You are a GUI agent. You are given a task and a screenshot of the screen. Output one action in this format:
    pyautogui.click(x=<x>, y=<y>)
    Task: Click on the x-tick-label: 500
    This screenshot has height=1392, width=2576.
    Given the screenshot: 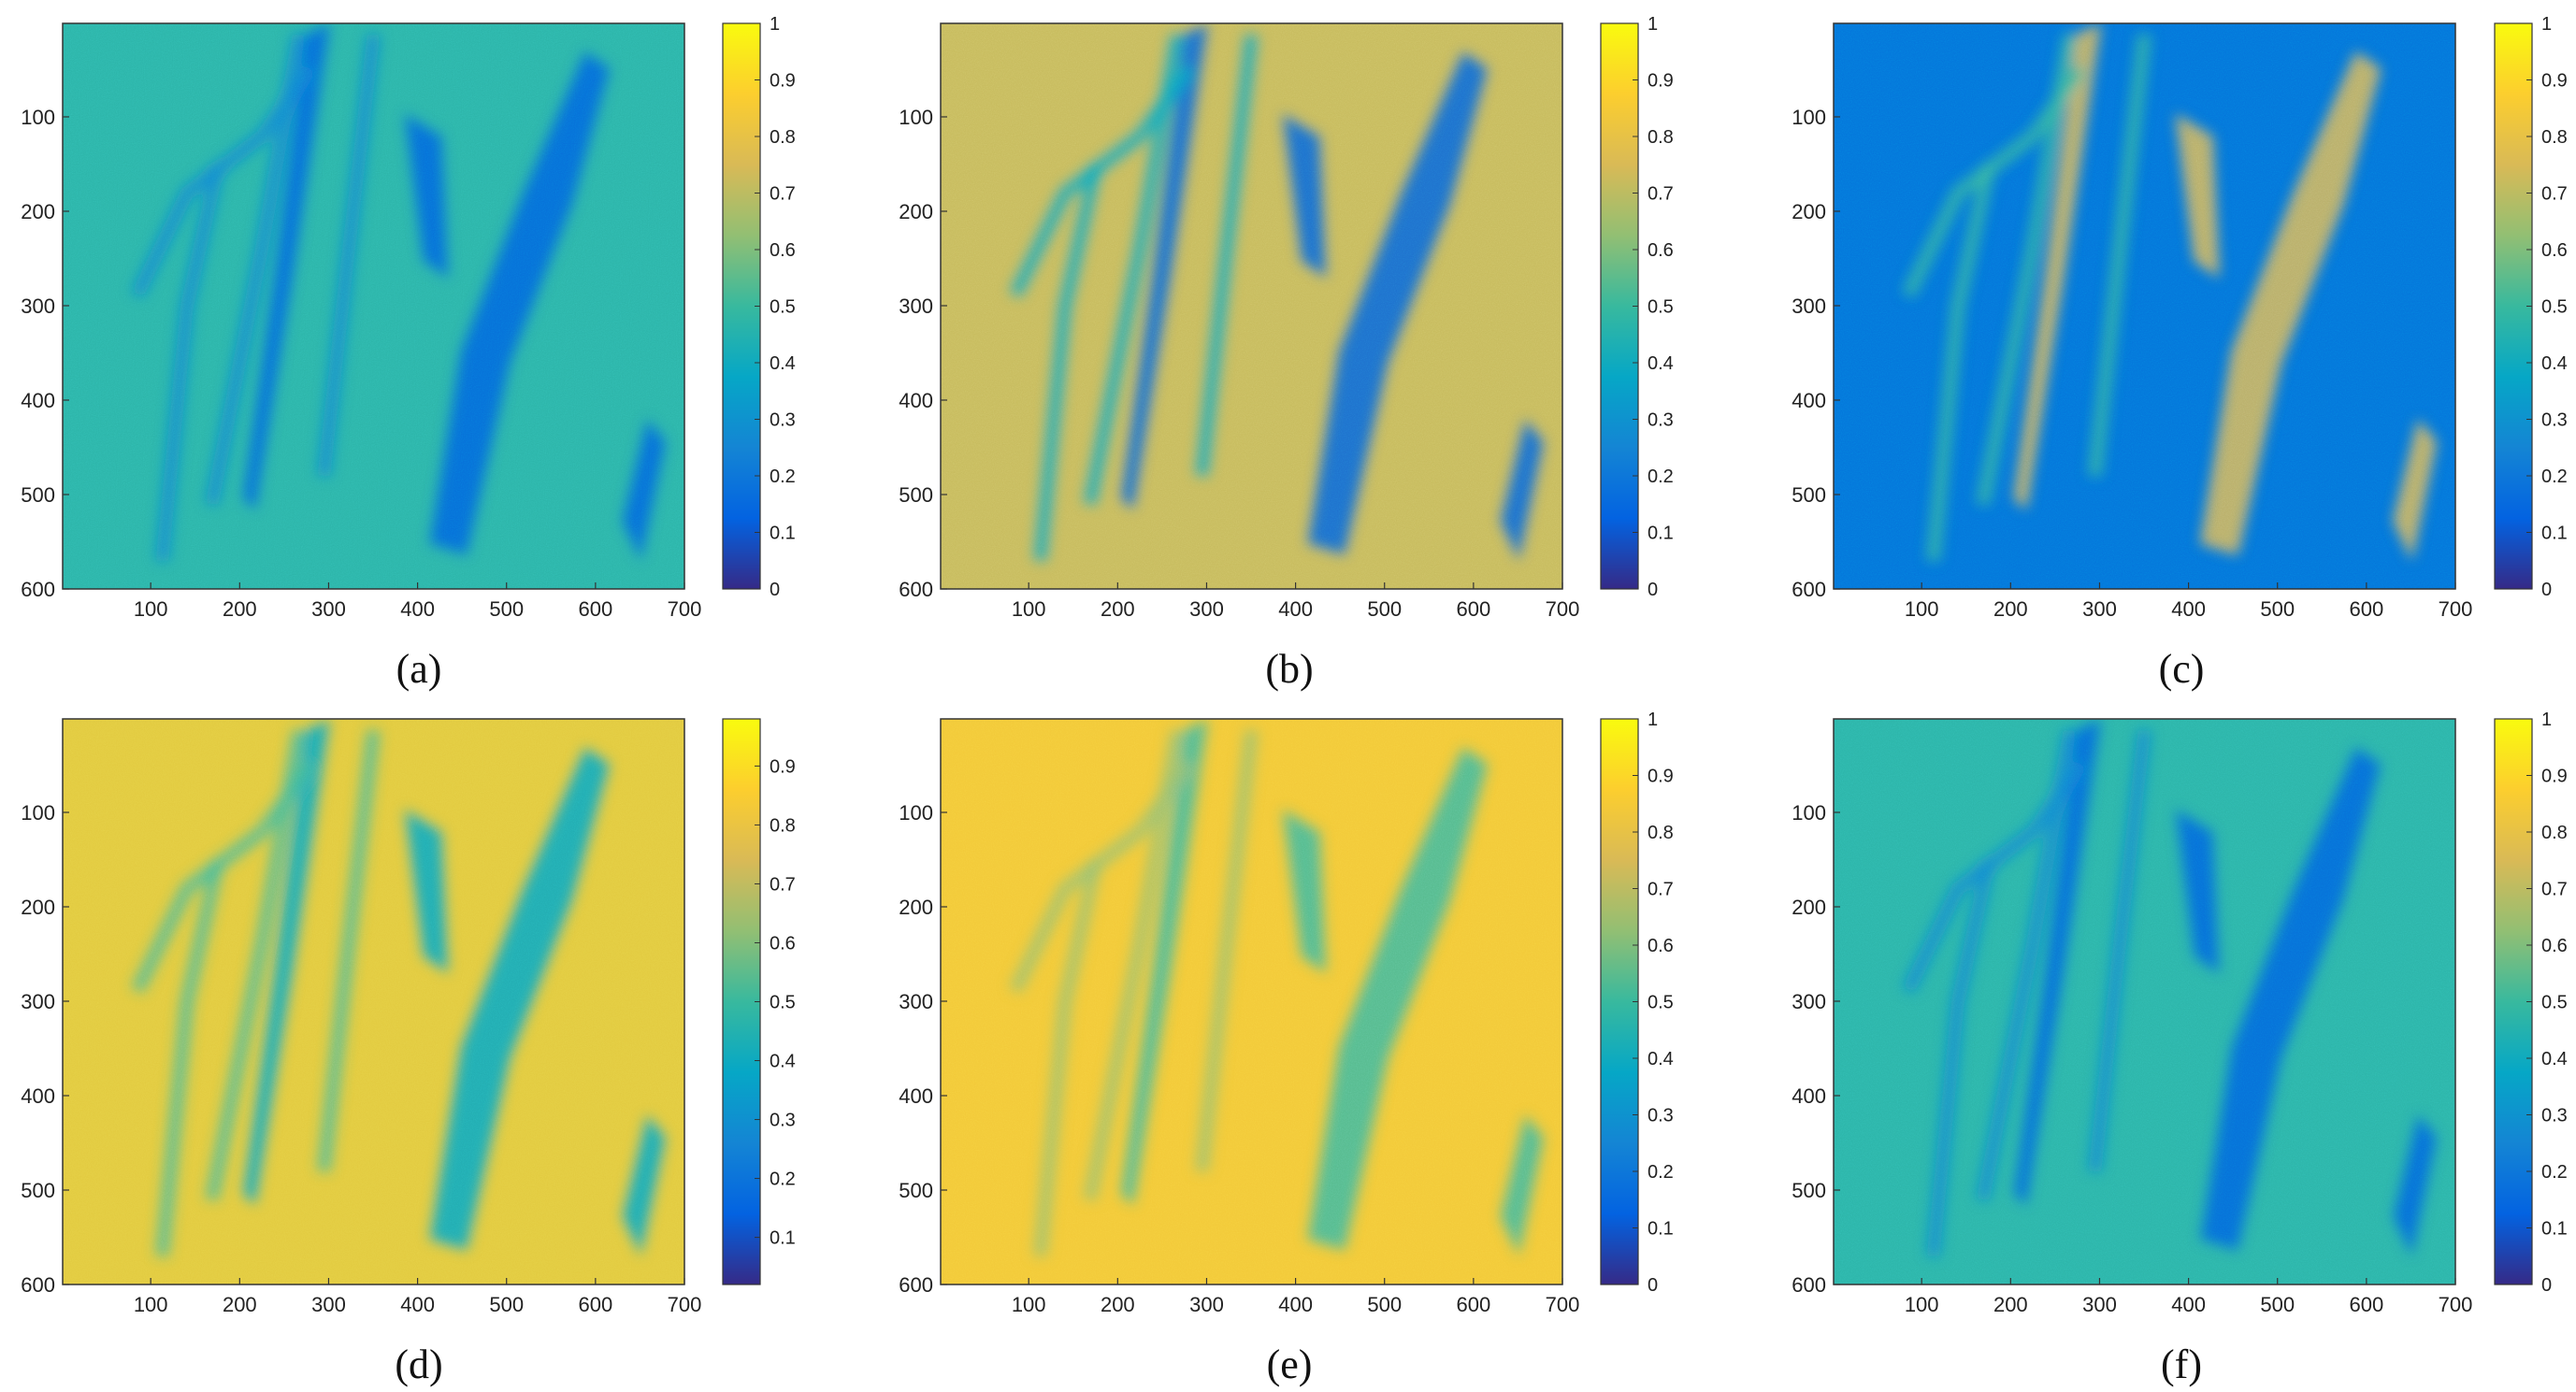 What is the action you would take?
    pyautogui.click(x=1385, y=609)
    